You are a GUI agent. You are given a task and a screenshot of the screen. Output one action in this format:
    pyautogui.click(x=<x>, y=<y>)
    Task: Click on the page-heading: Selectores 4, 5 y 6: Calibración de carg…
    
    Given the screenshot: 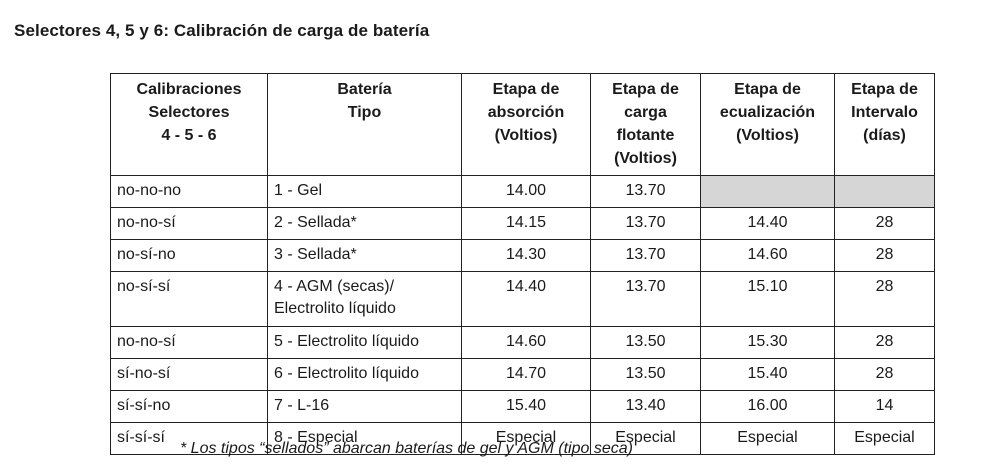 What is the action you would take?
    pyautogui.click(x=222, y=30)
    